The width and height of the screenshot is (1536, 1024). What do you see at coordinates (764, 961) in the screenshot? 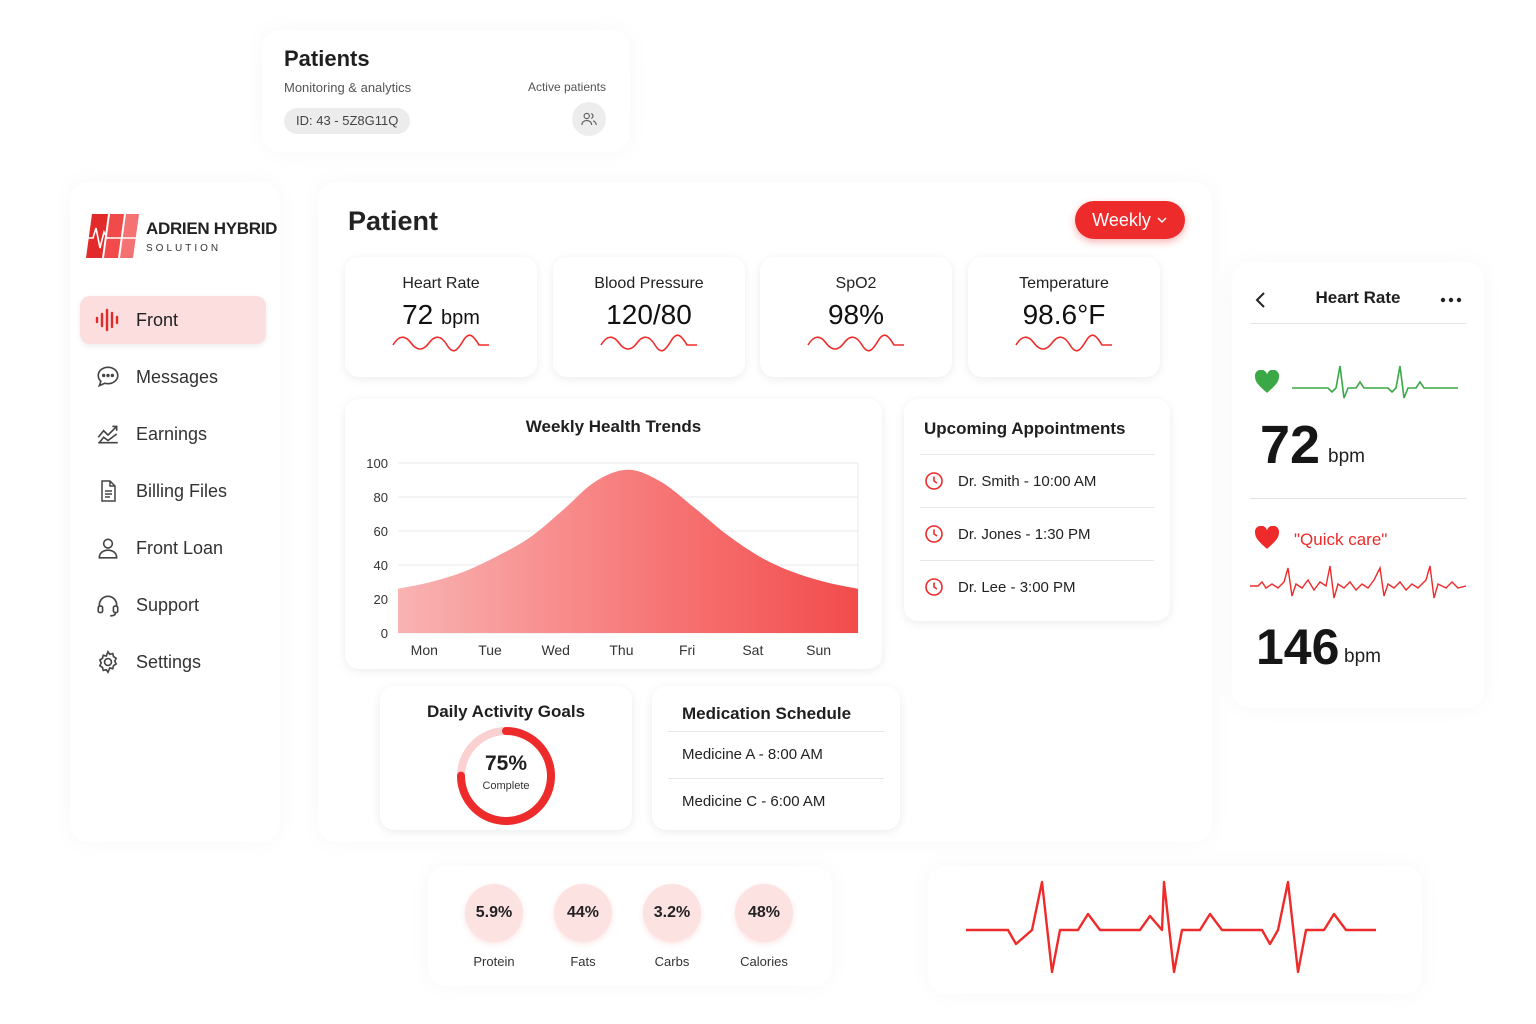
I see `nutrition-label: Calories` at bounding box center [764, 961].